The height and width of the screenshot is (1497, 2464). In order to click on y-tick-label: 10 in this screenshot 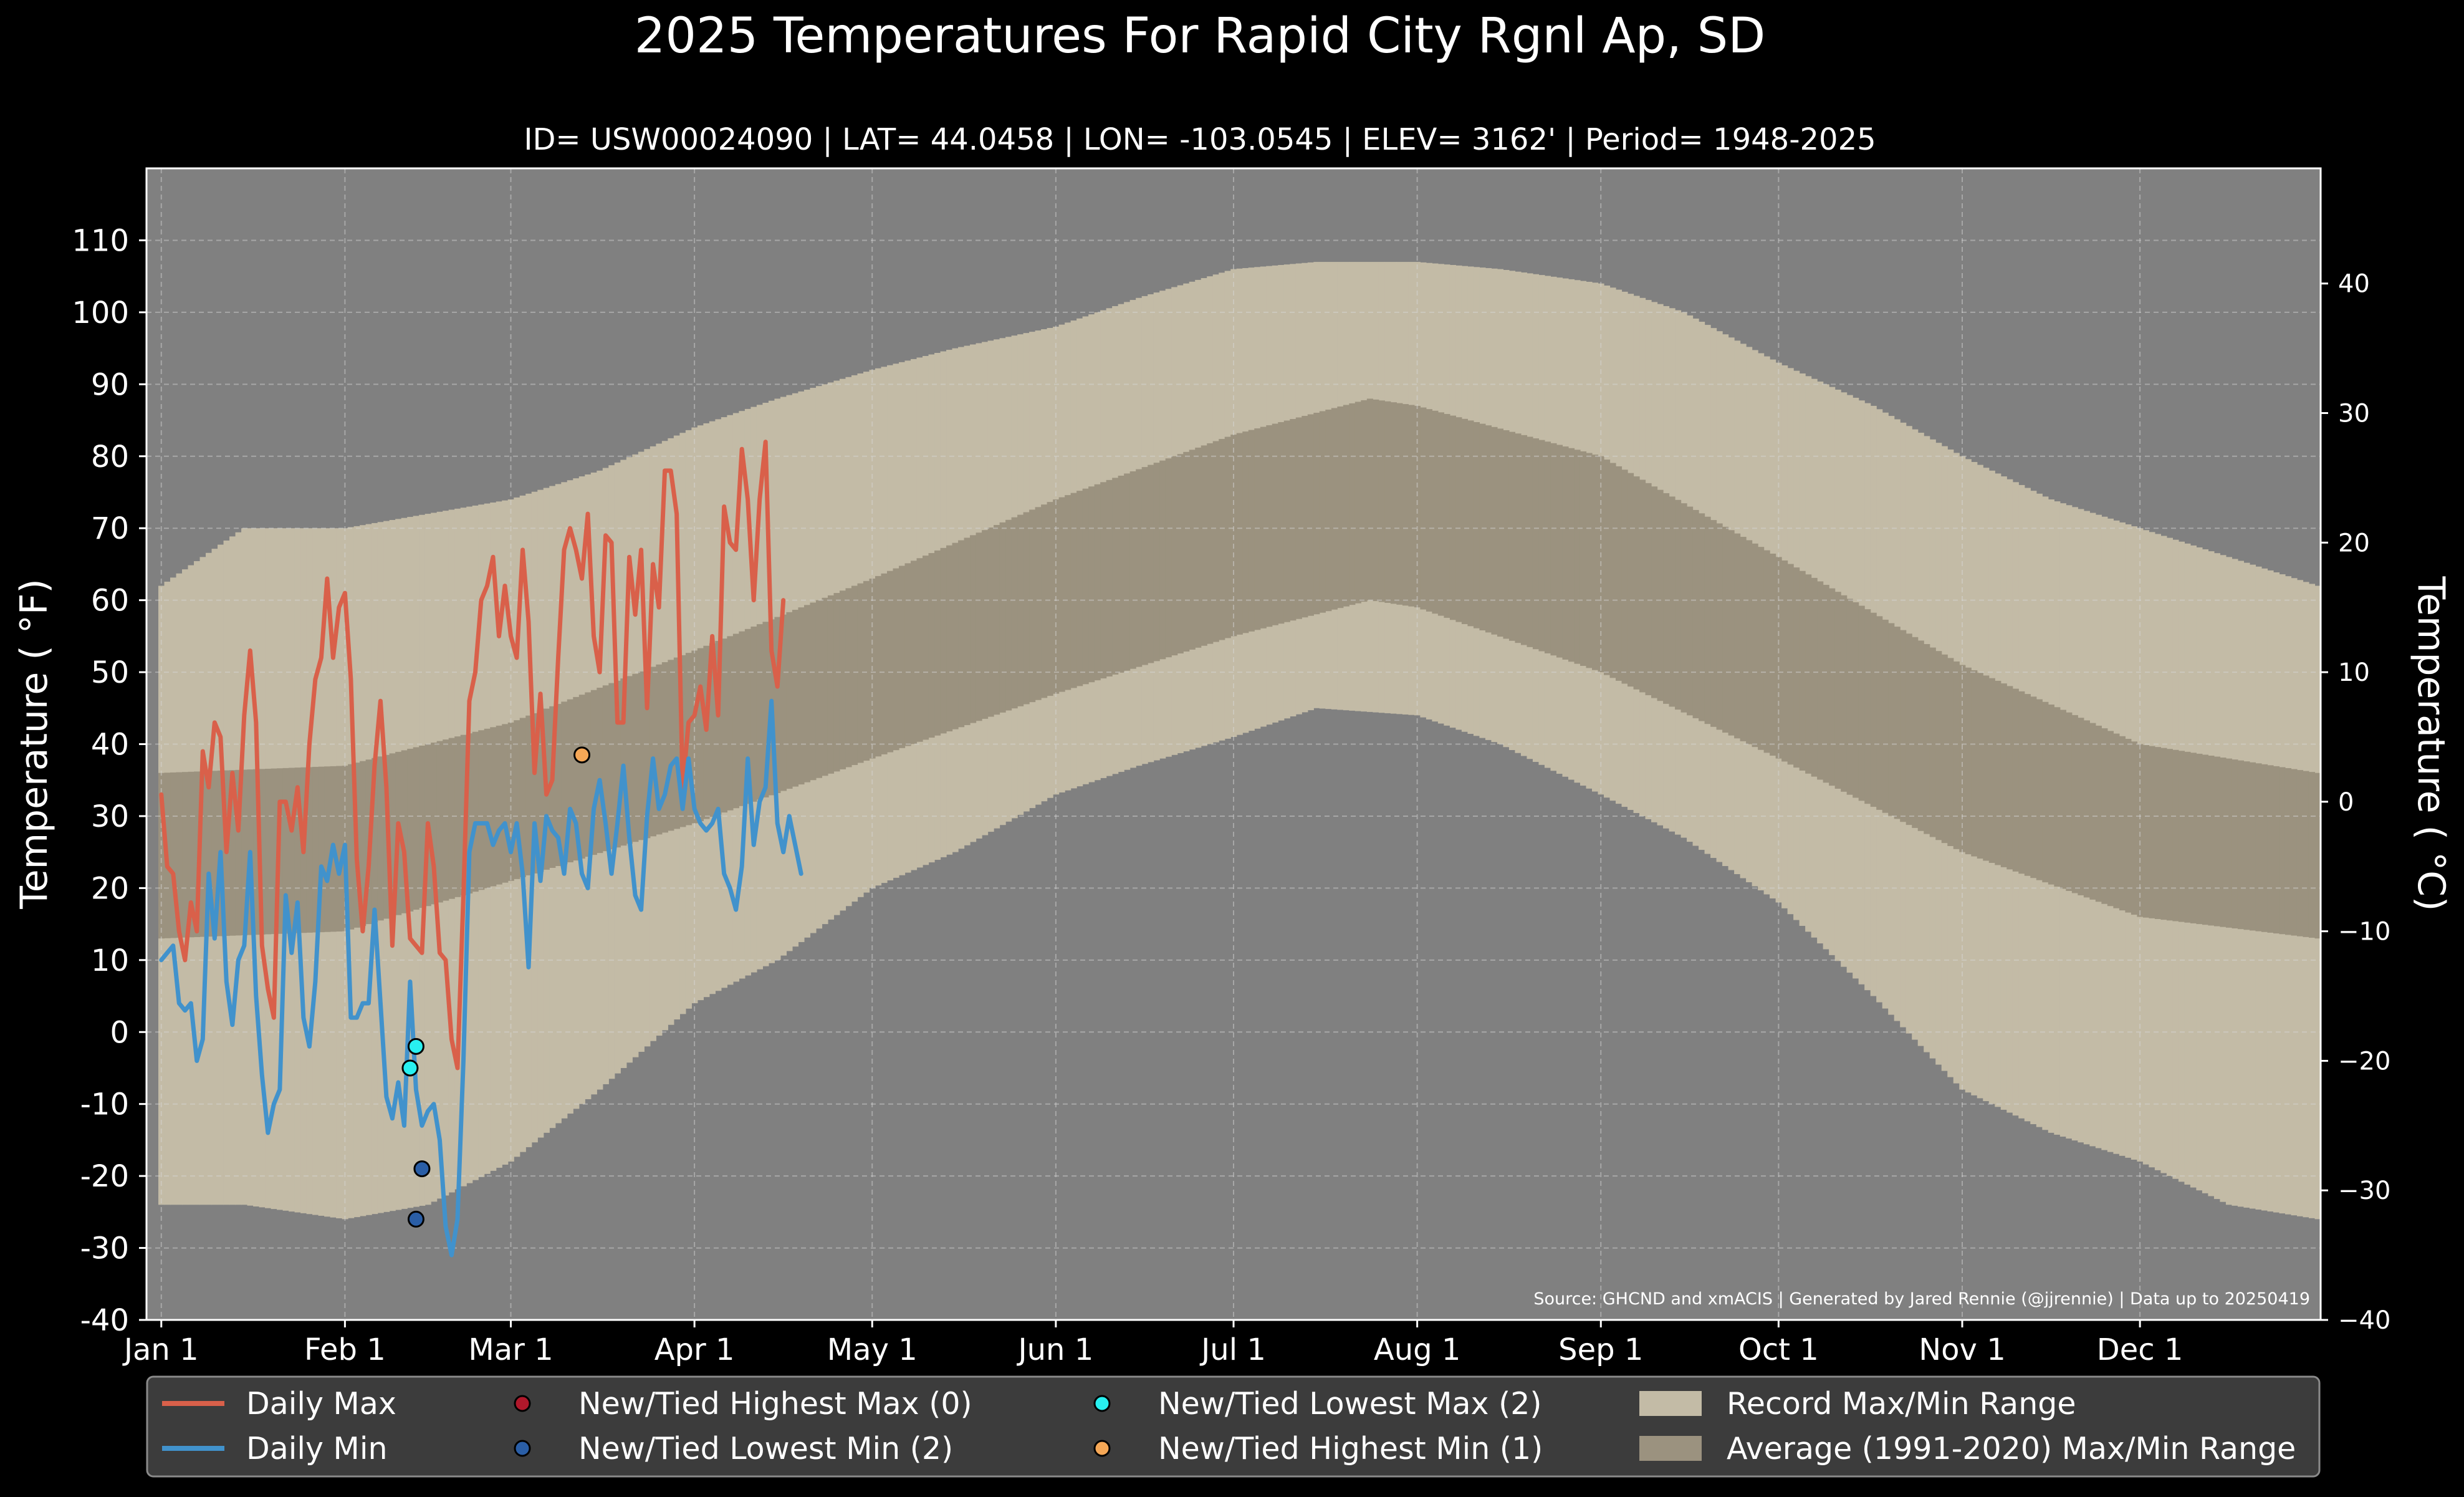, I will do `click(110, 960)`.